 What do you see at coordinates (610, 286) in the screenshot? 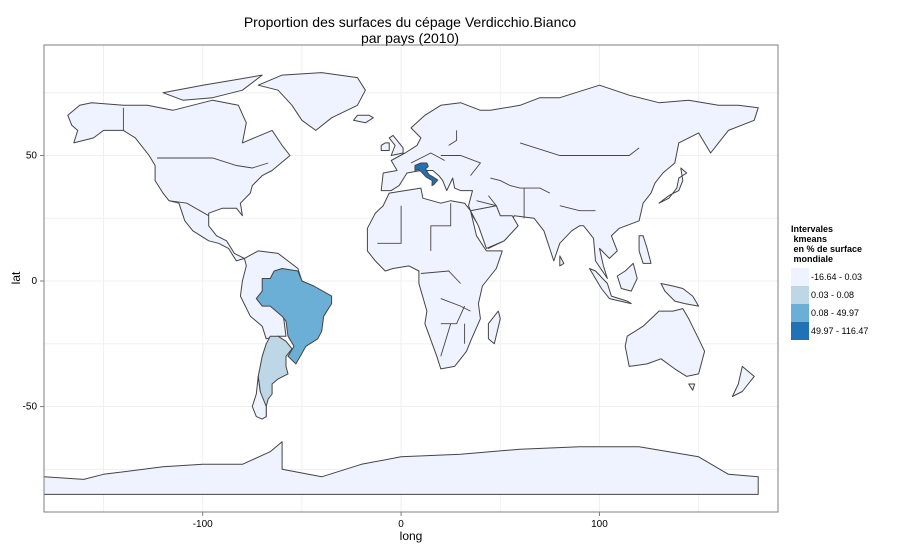
I see `land-indonesia` at bounding box center [610, 286].